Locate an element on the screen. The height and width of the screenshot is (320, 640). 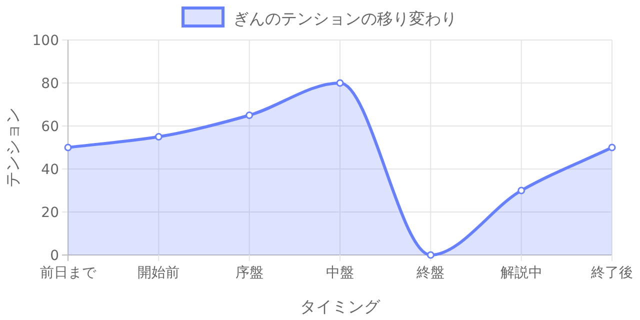
x-tick-label: 解説中 is located at coordinates (521, 273).